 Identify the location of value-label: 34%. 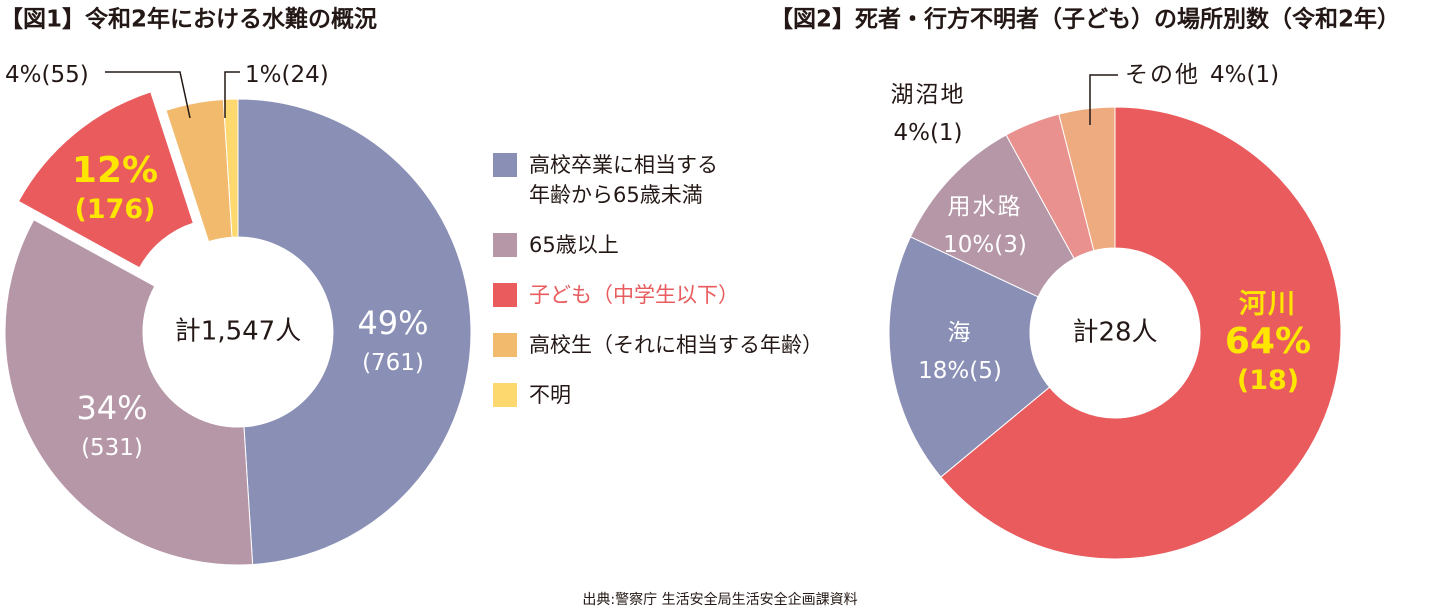
(111, 408).